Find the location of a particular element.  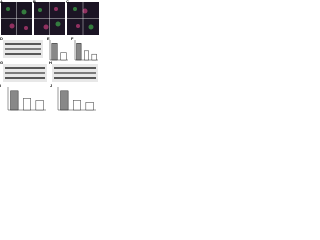

panel-label: E is located at coordinates (48, 38).